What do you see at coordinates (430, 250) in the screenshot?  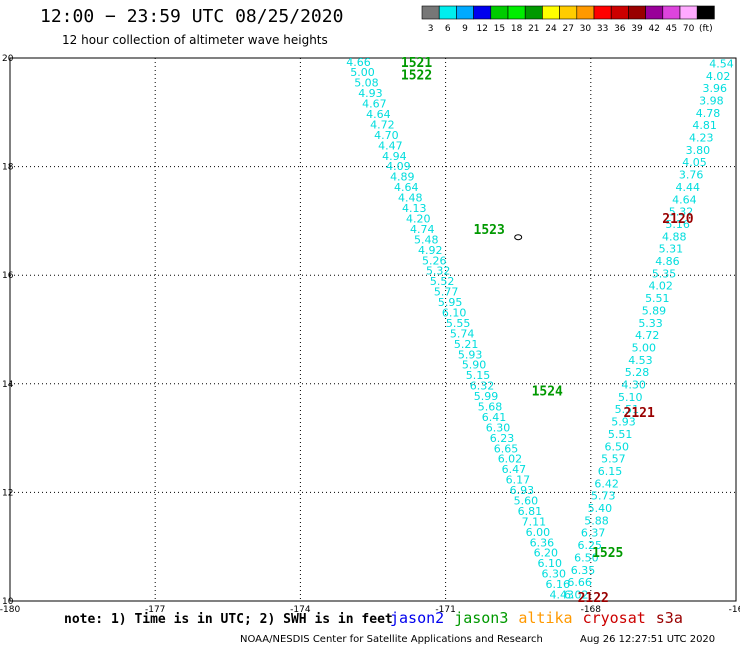 I see `track-left-value: 4.92` at bounding box center [430, 250].